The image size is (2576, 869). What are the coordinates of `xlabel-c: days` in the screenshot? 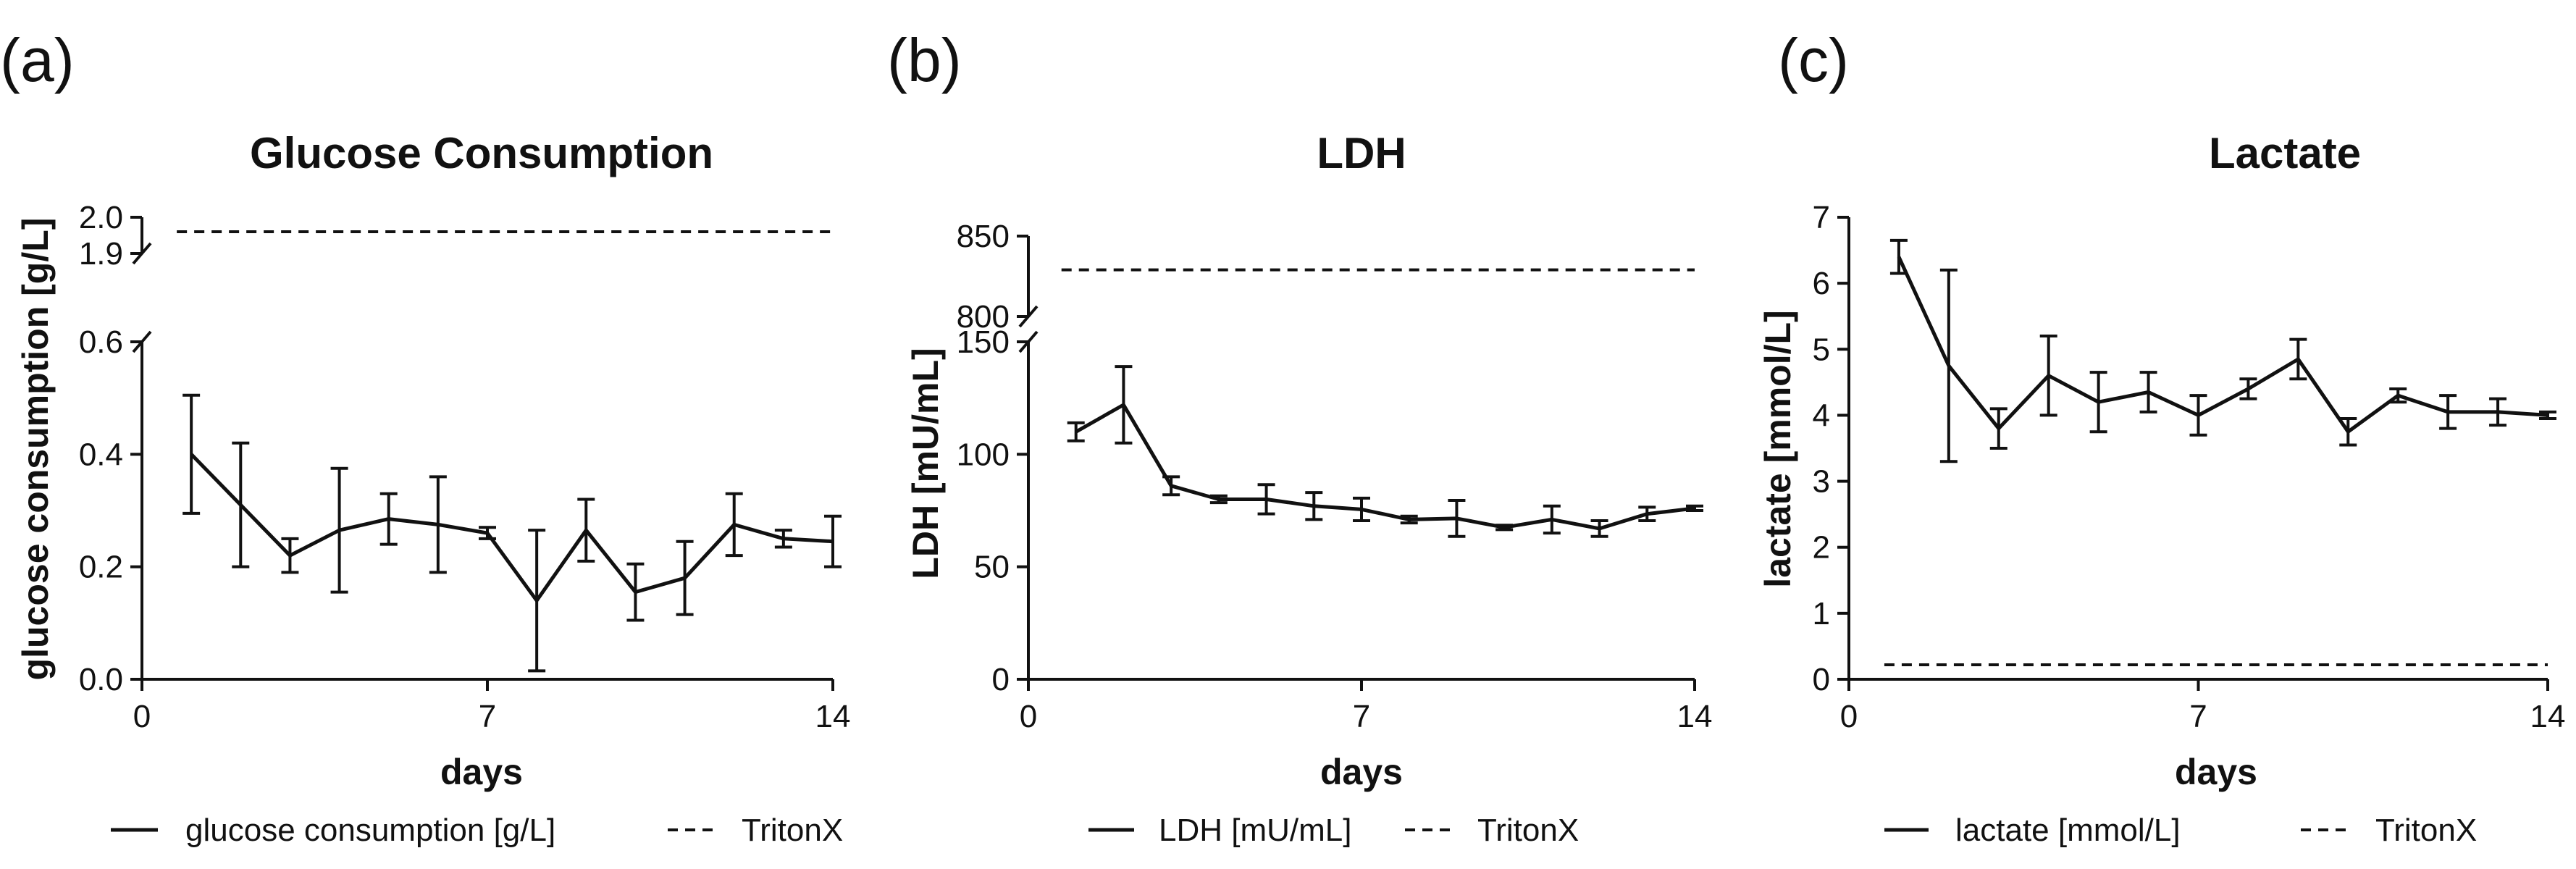 It's located at (2216, 772).